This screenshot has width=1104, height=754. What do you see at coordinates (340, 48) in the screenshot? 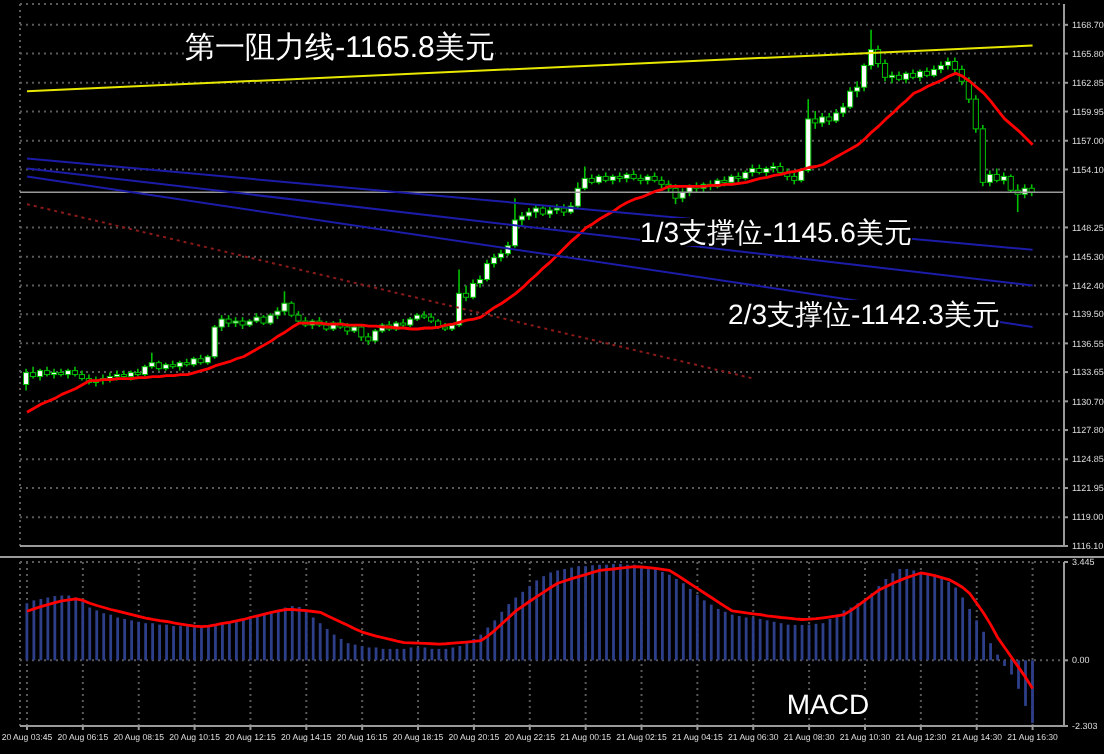
I see `annotation: 第一阻力线-1165.8美元` at bounding box center [340, 48].